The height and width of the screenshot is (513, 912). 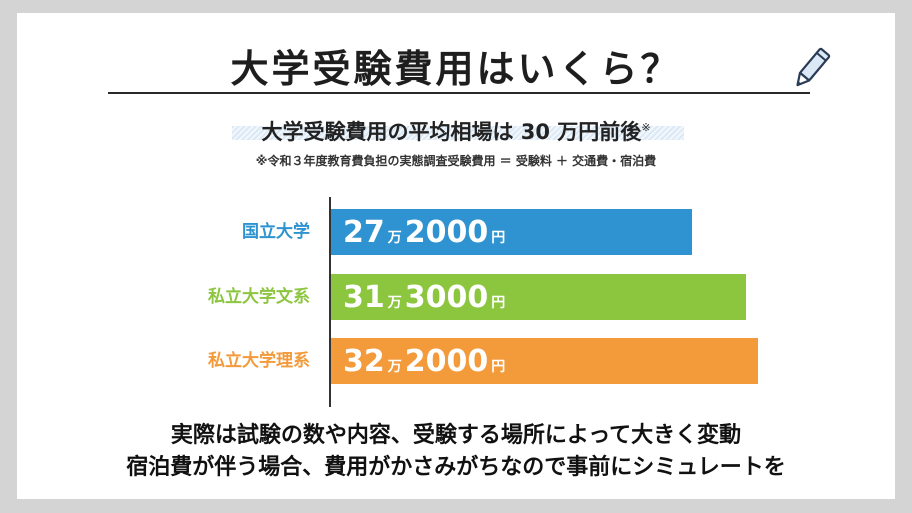 I want to click on y-axis-line, so click(x=330, y=302).